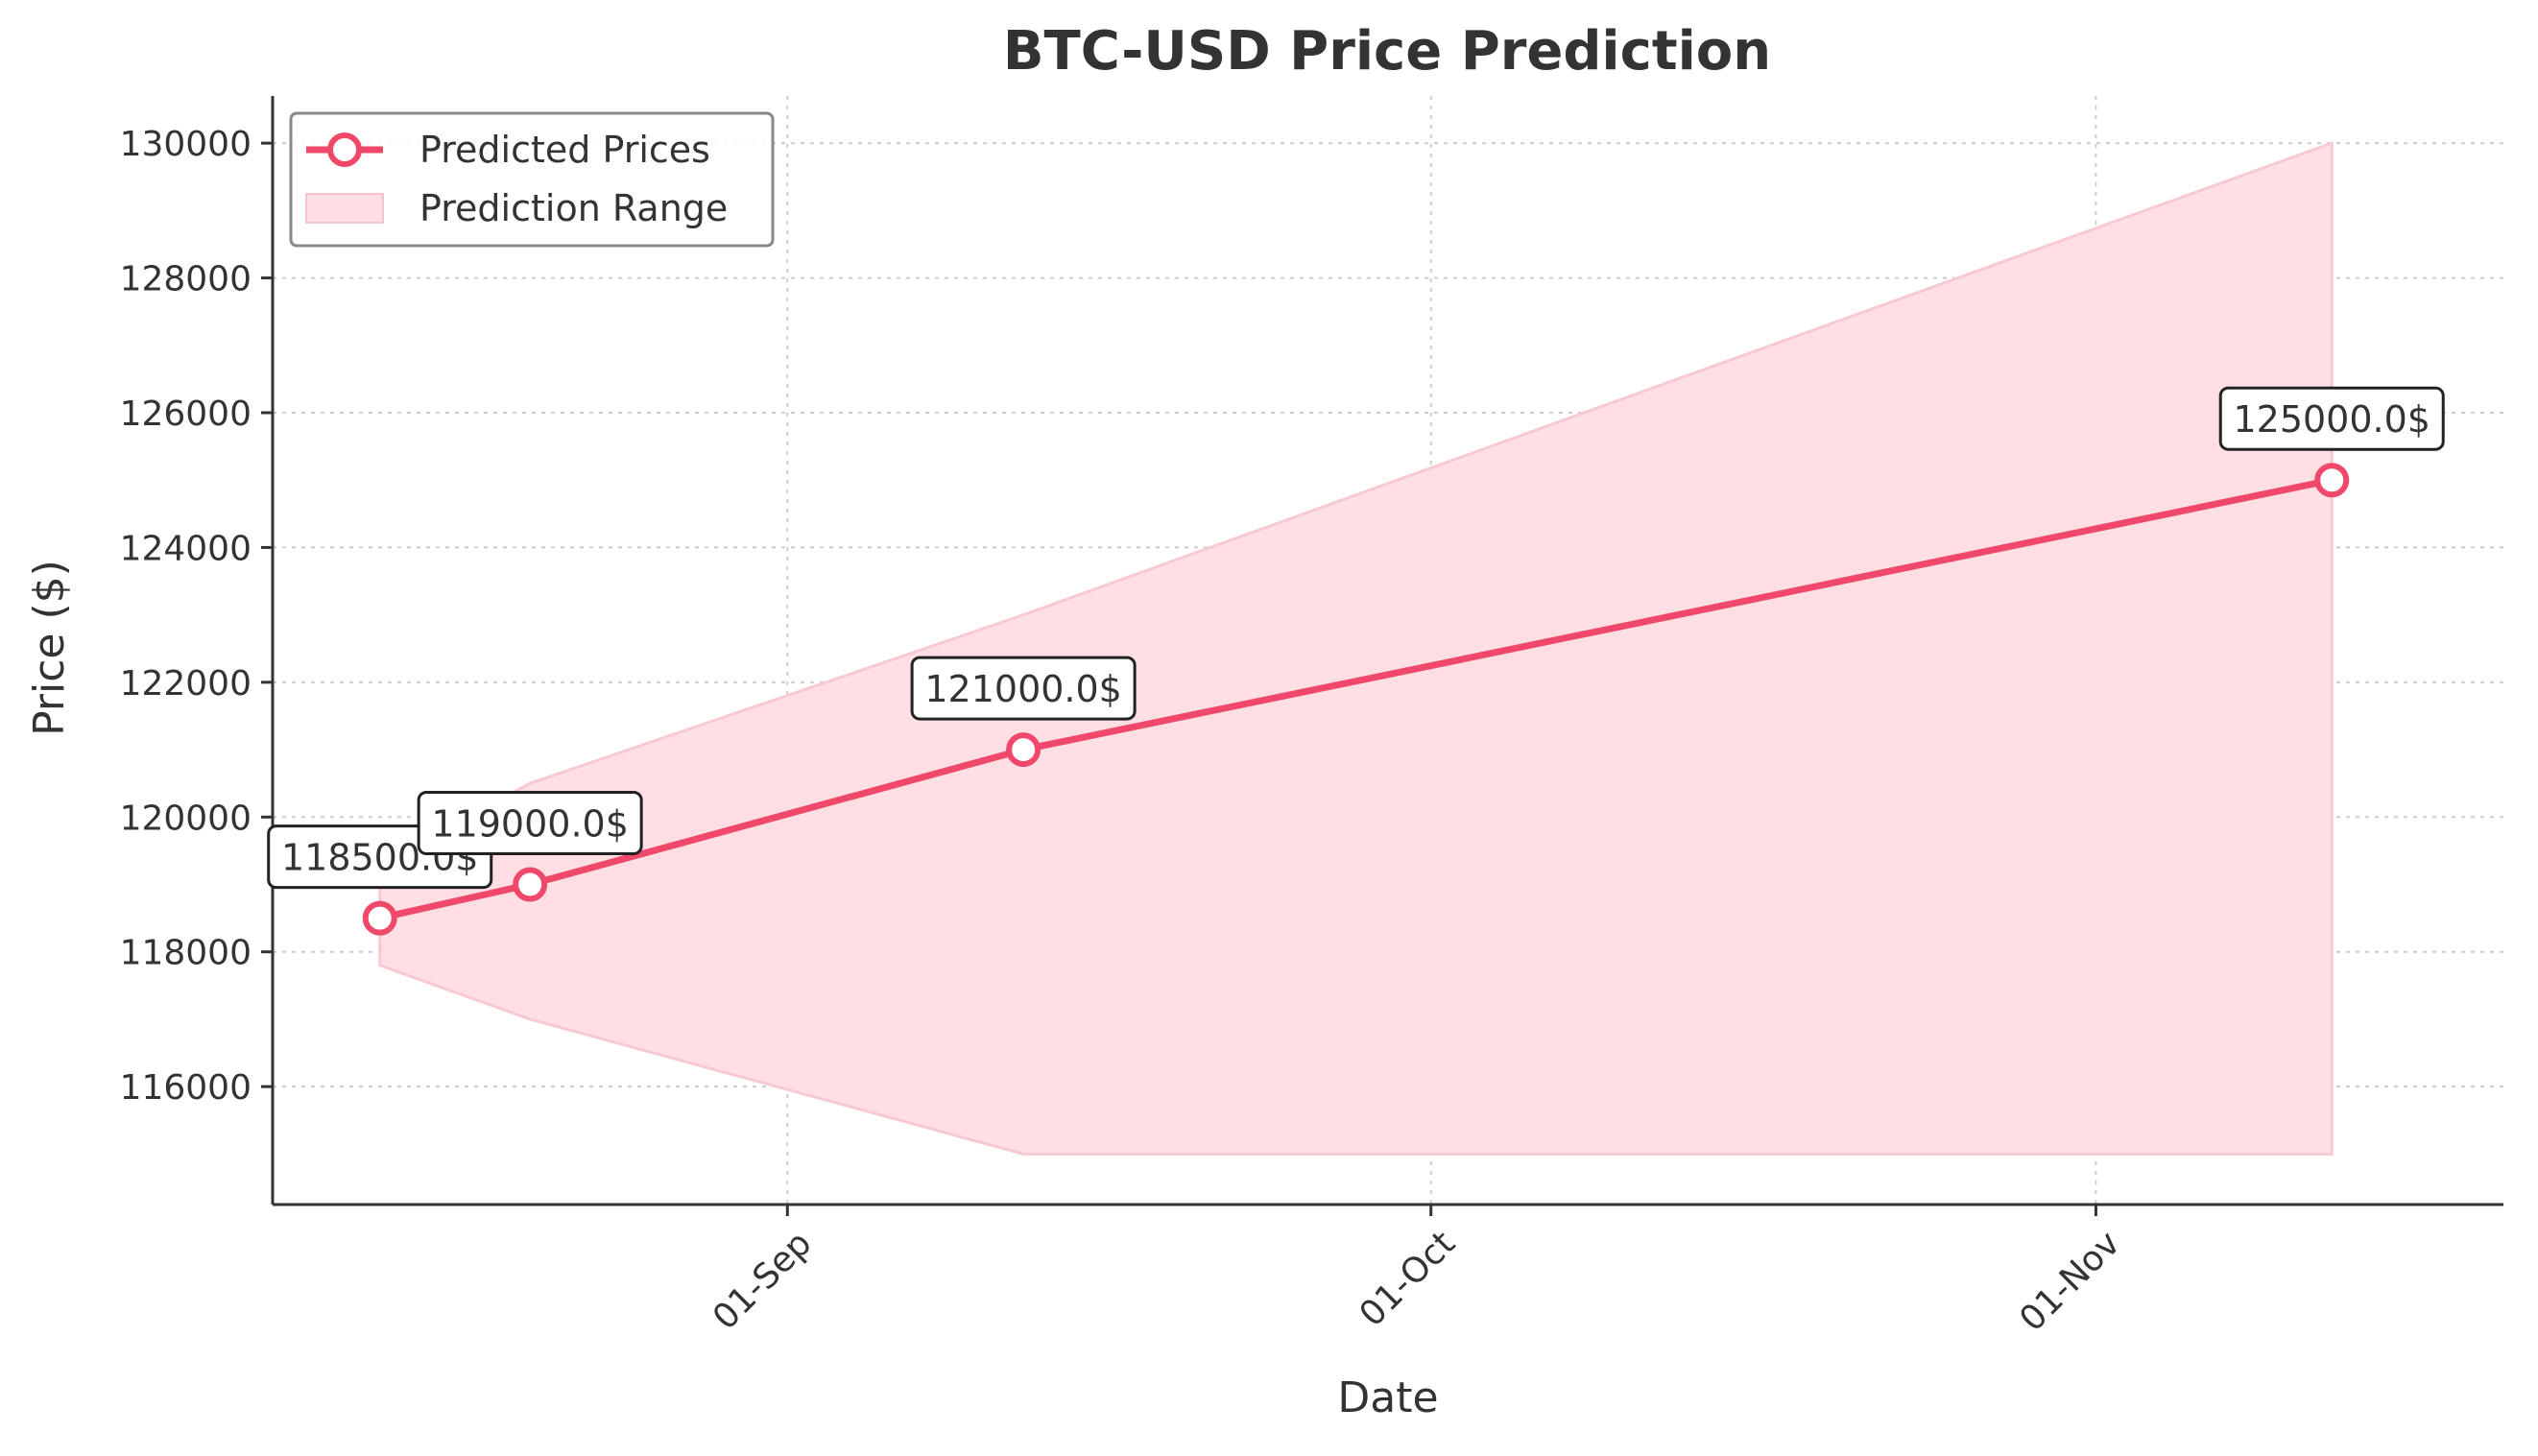  Describe the element at coordinates (185, 819) in the screenshot. I see `y-tick-label: 120000` at that location.